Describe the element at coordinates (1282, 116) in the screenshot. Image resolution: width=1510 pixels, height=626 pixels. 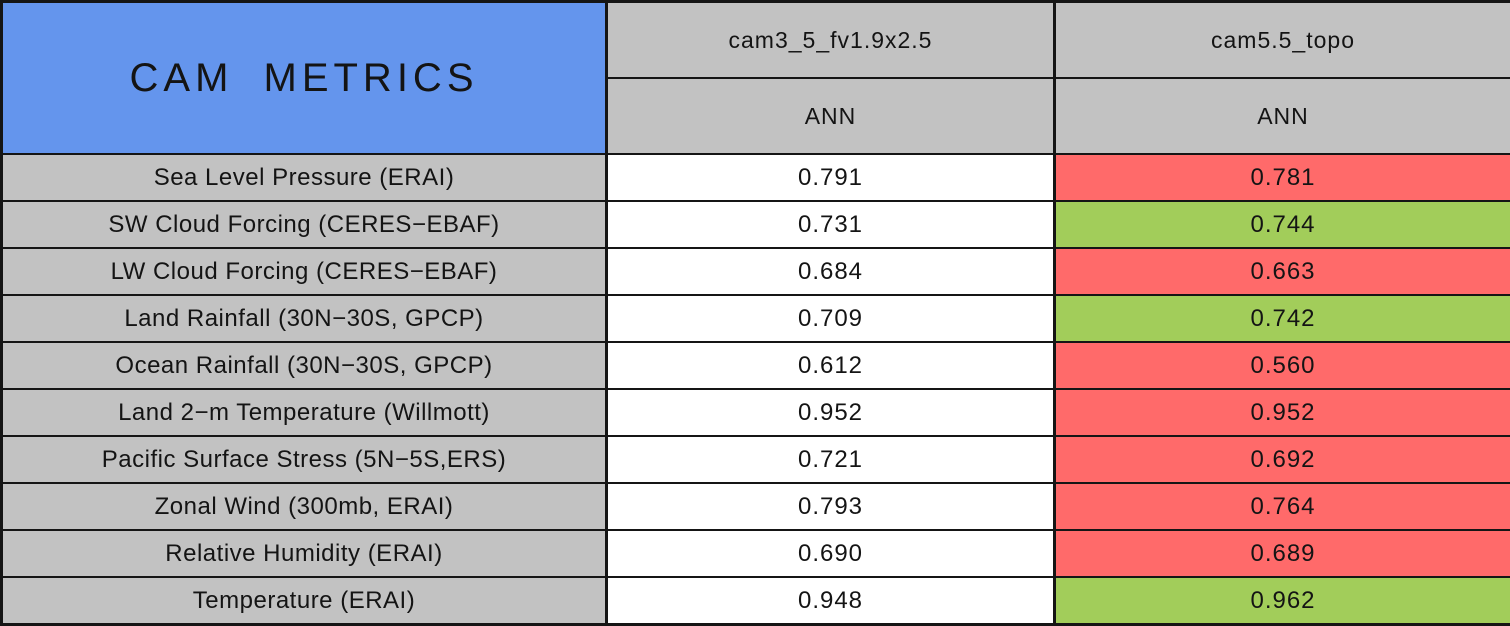
I see `column-header-season-cam5: ANN` at that location.